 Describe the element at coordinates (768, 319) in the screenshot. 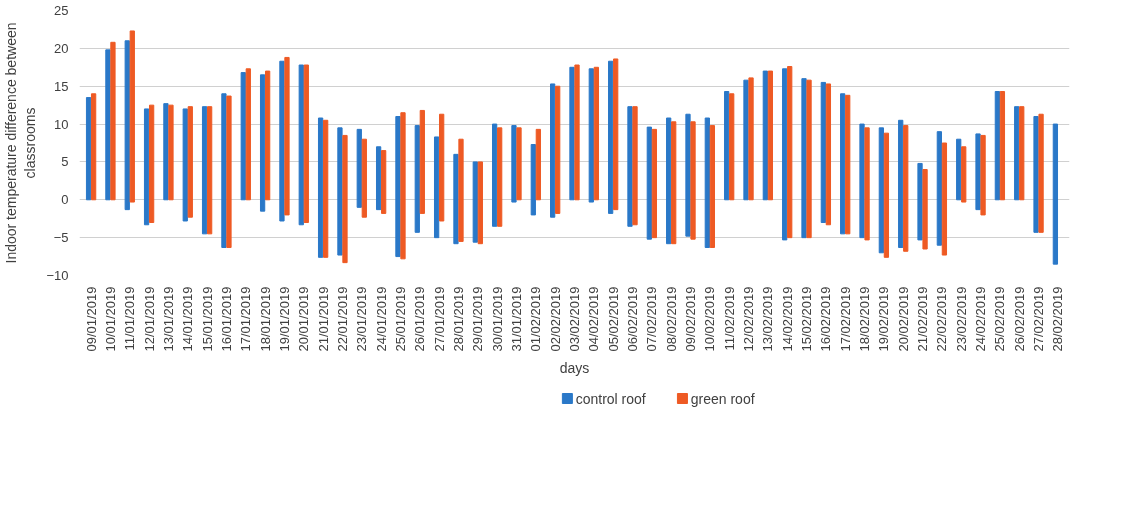

I see `x-tick-label: 13/02/2019` at that location.